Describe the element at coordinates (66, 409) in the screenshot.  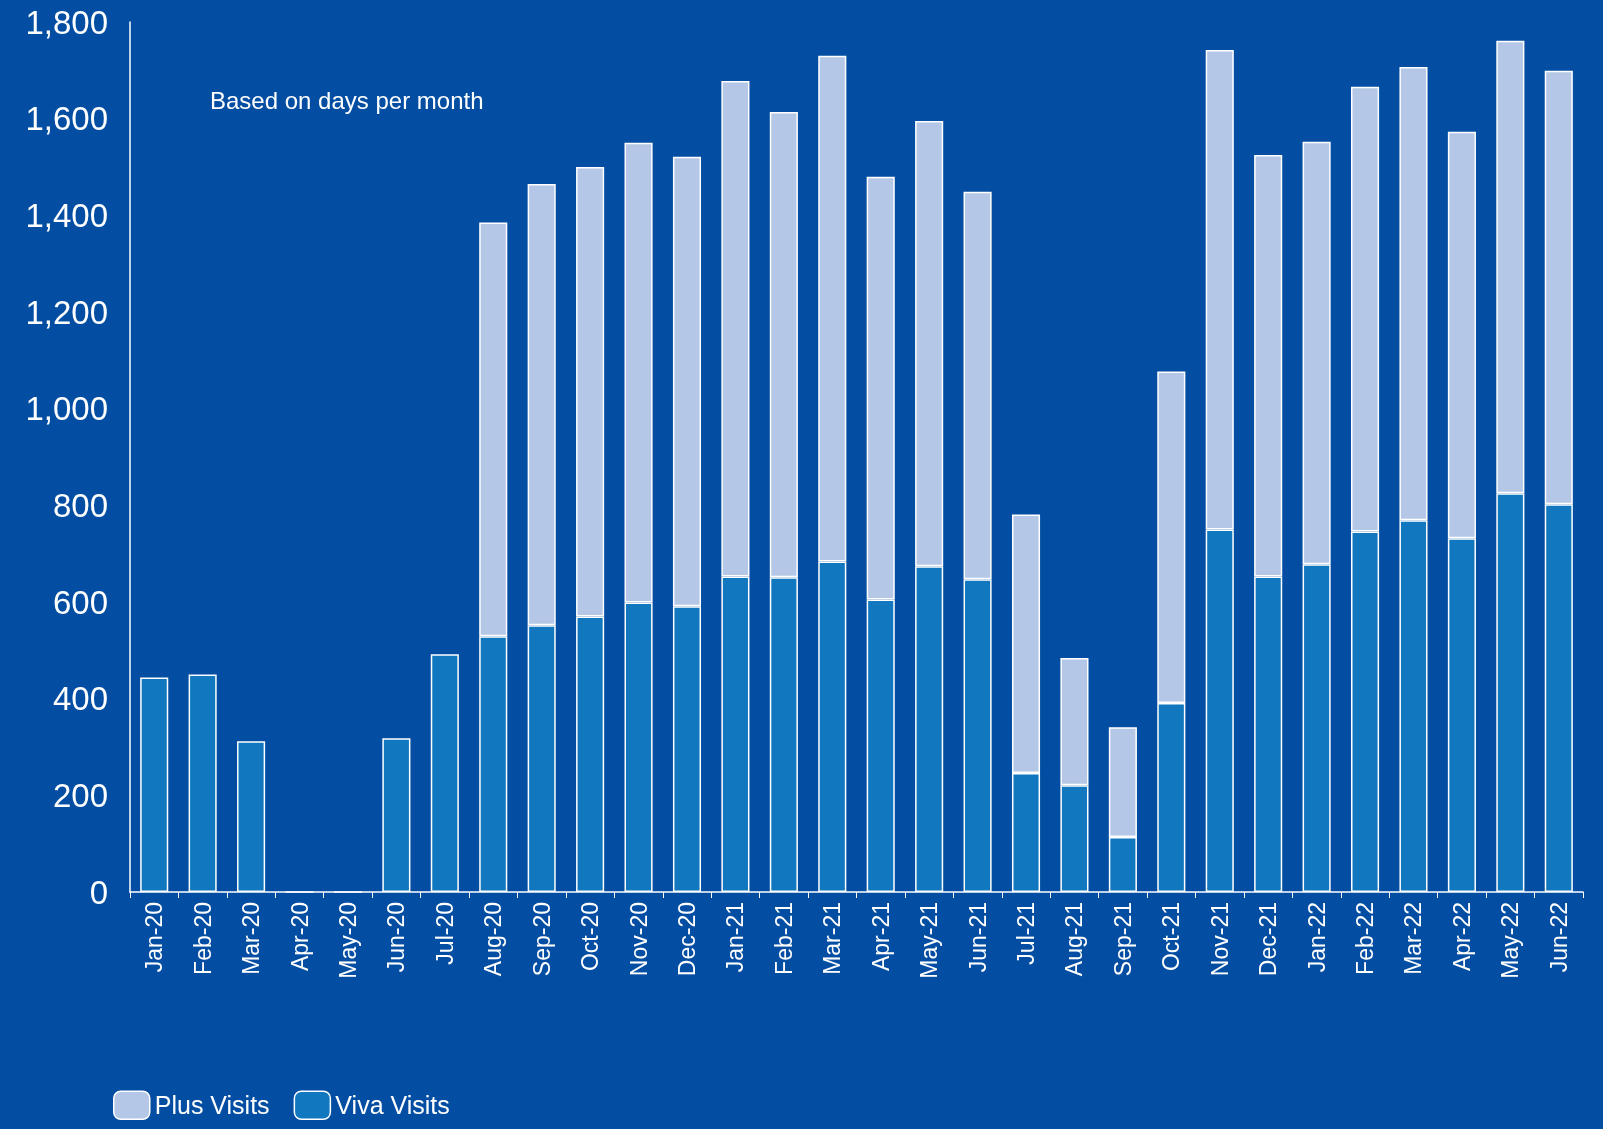
I see `y-tick-label: 1,000` at that location.